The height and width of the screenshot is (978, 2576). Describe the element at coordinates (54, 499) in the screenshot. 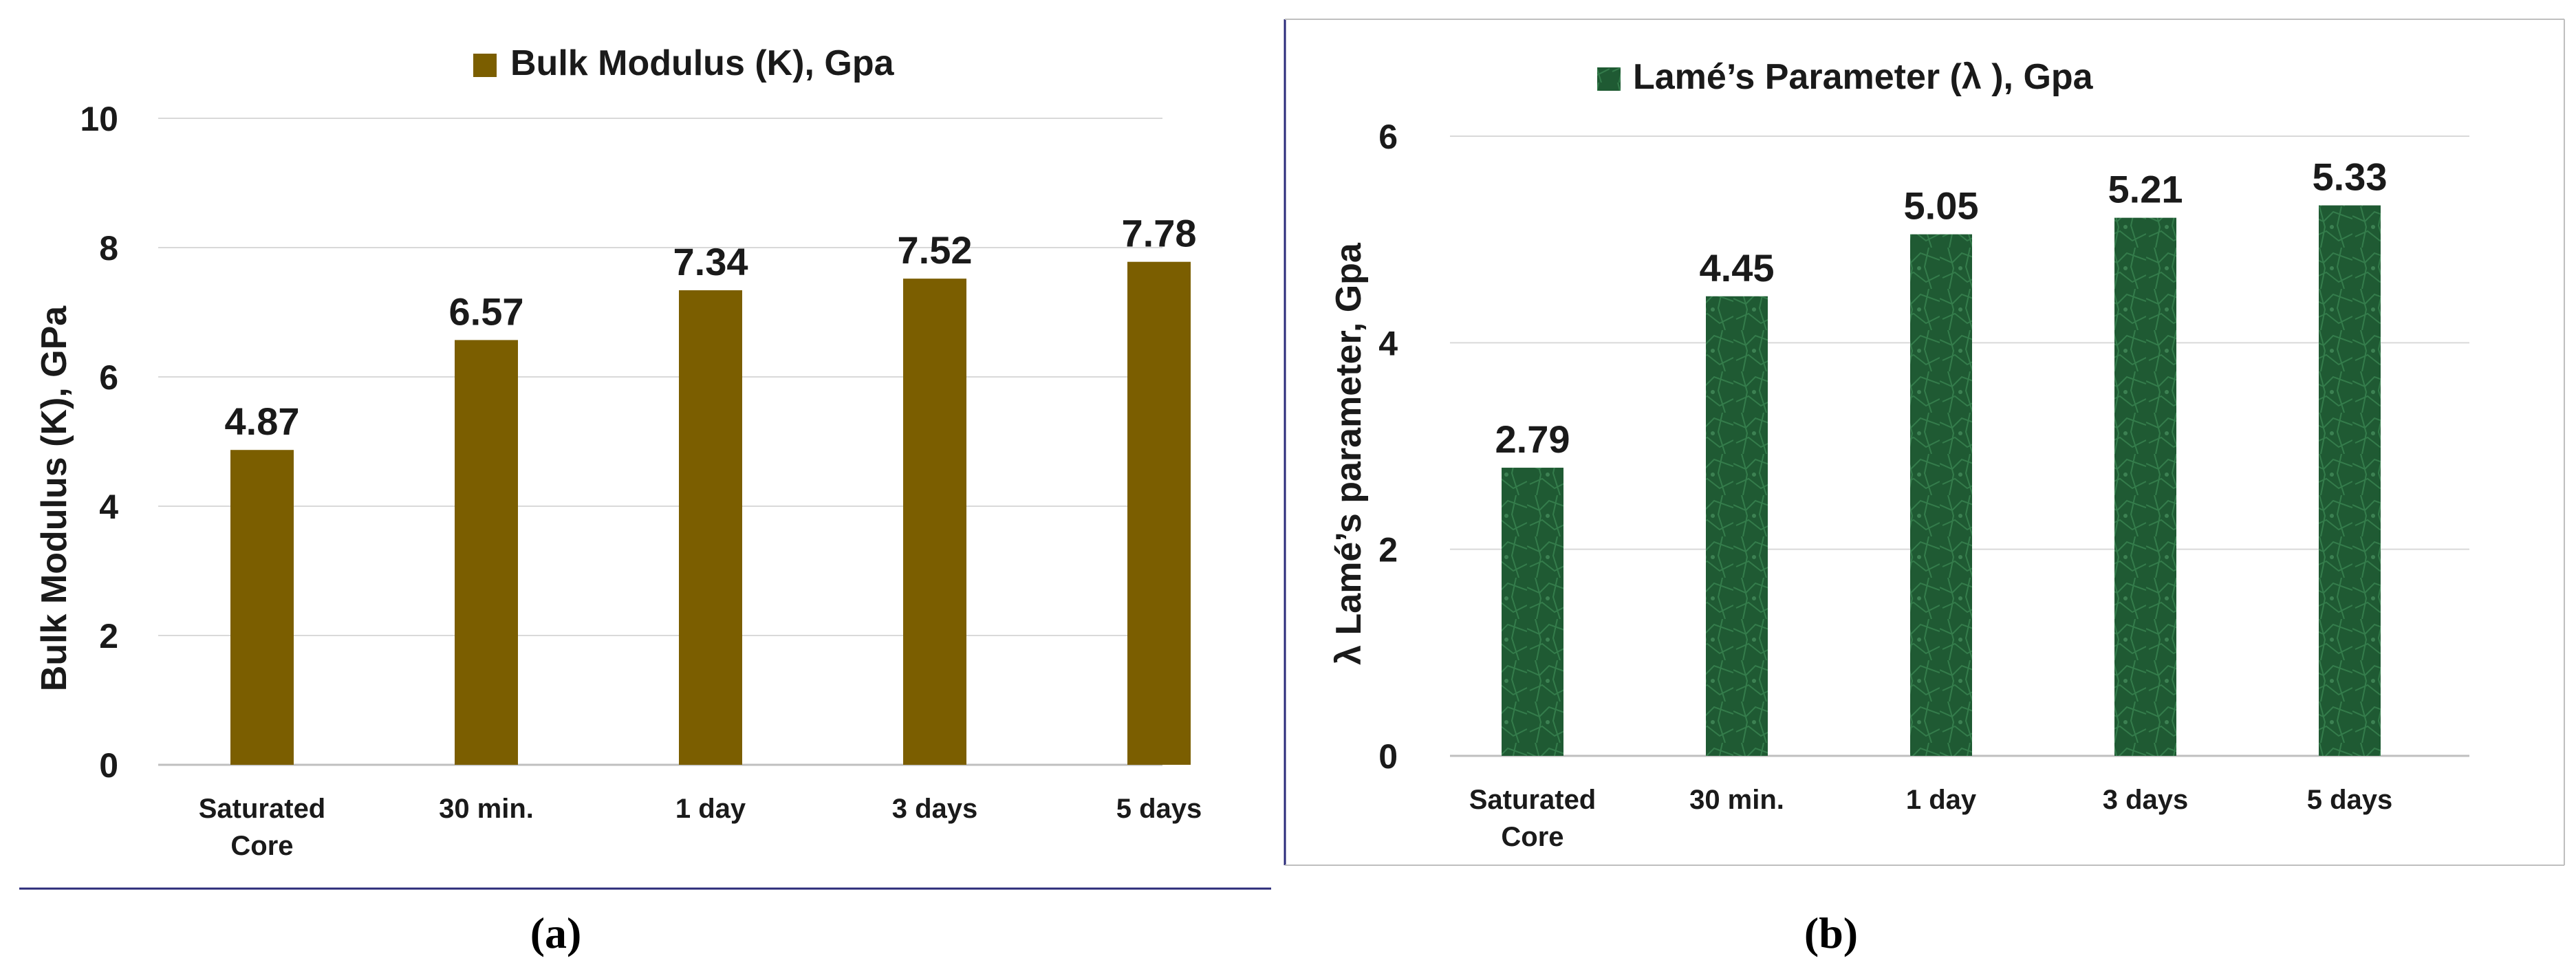

I see `bulk-y-axis-label: Bulk Modulus (K), GPa` at that location.